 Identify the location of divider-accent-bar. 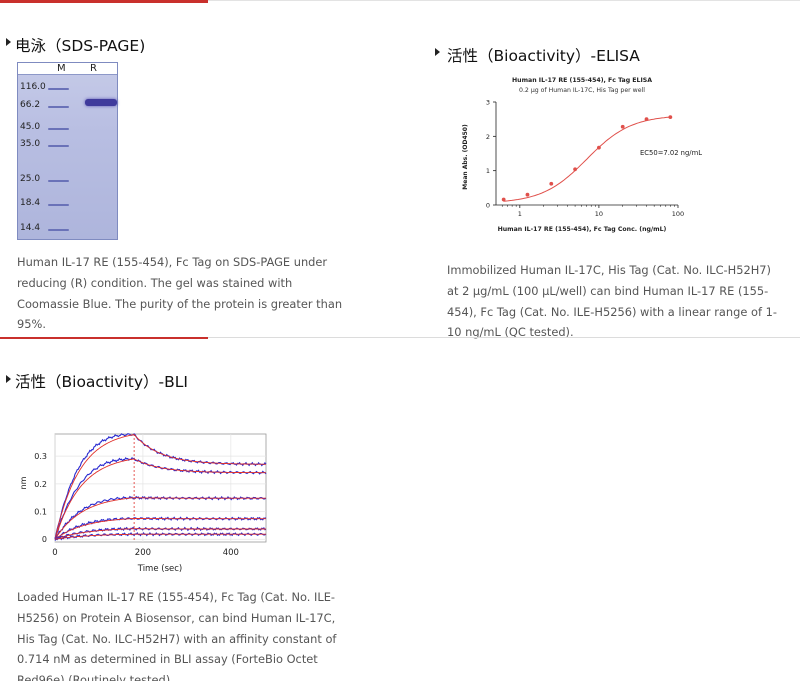
(104, 338).